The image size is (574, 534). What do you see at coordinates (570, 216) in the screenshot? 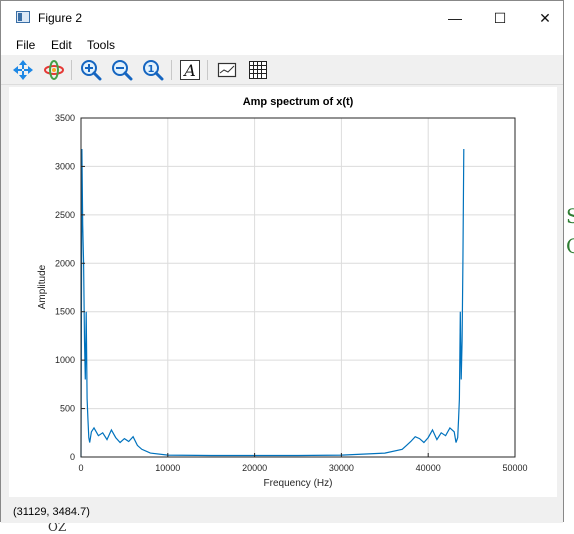
I see `background-text-right-top: S` at bounding box center [570, 216].